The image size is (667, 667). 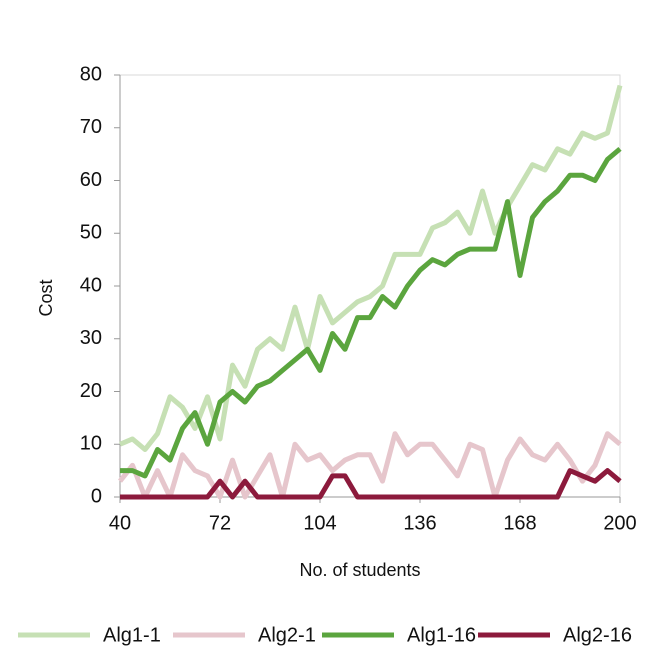 What do you see at coordinates (132, 635) in the screenshot?
I see `legend-label: Alg1-1` at bounding box center [132, 635].